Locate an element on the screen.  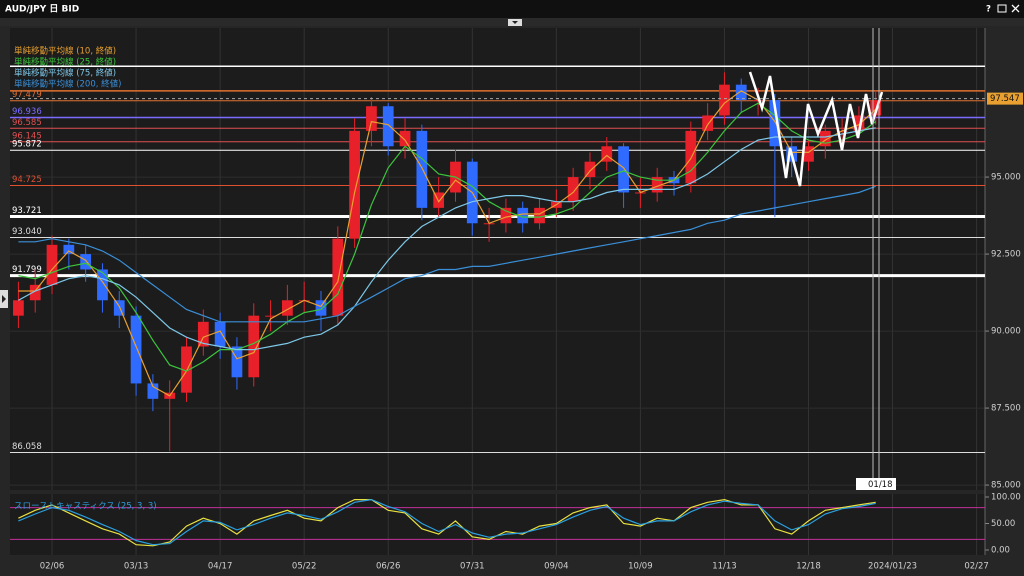
stoch-title: スローストキャスティクス (25, 3, 3) is located at coordinates (85, 507).